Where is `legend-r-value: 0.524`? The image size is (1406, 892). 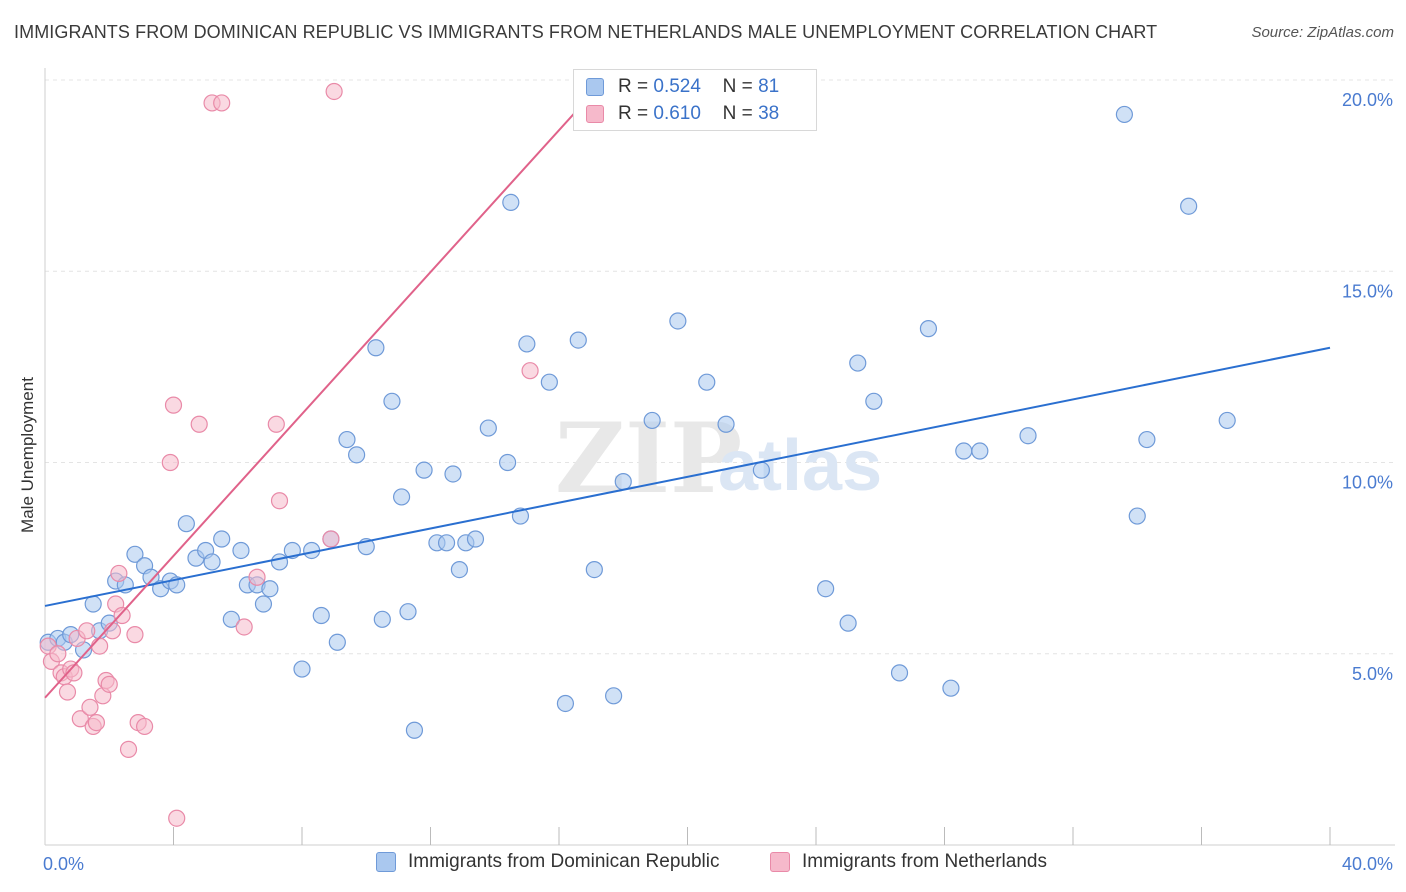 legend-r-value: 0.524 is located at coordinates (677, 86).